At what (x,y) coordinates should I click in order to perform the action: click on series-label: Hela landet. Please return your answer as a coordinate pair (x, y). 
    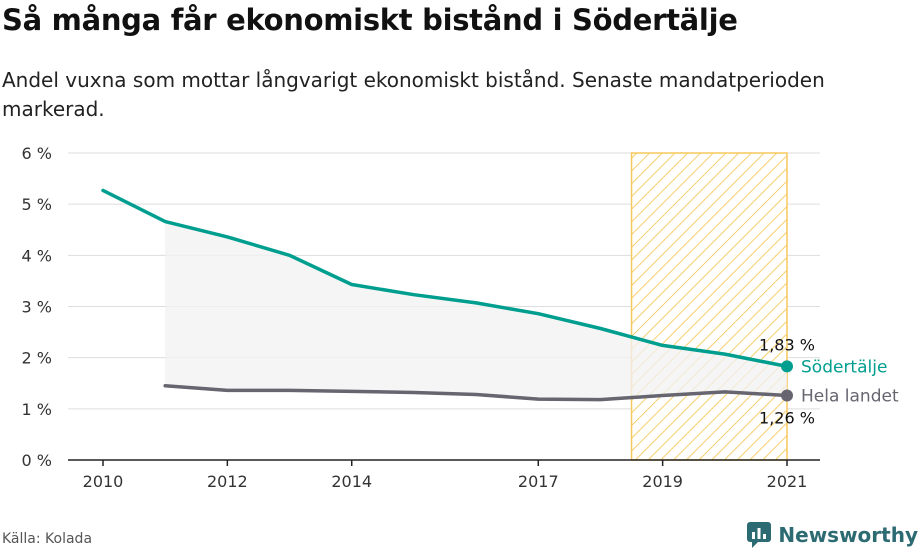
    Looking at the image, I should click on (850, 397).